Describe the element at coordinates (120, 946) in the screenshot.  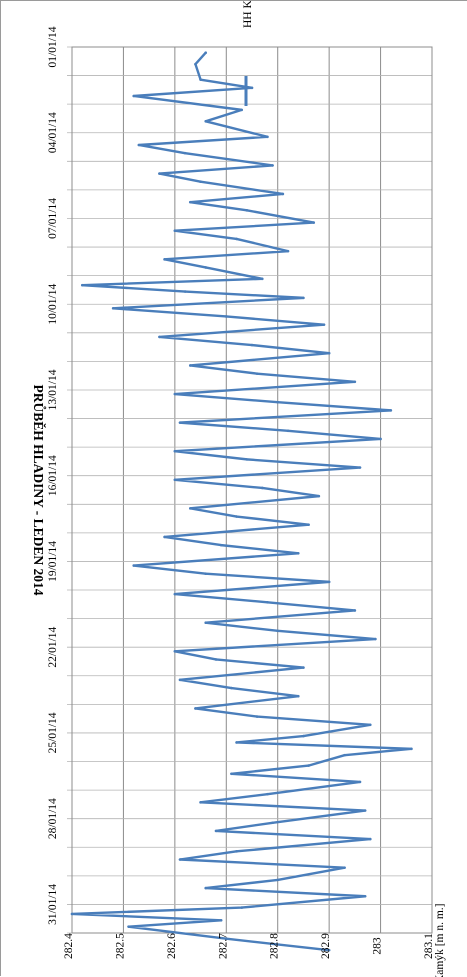
I see `y-tick-label: 282.5` at that location.